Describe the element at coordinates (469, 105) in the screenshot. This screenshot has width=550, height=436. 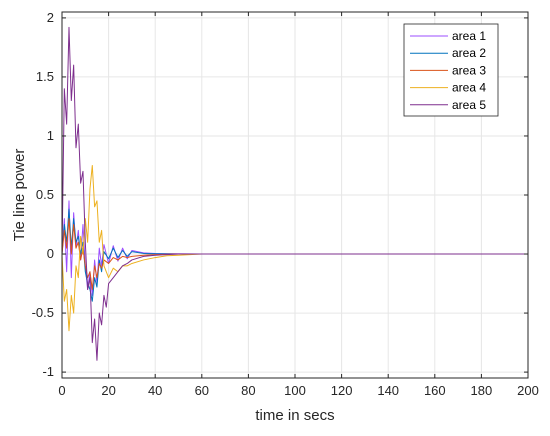
I see `legend-label-area-5: area 5` at that location.